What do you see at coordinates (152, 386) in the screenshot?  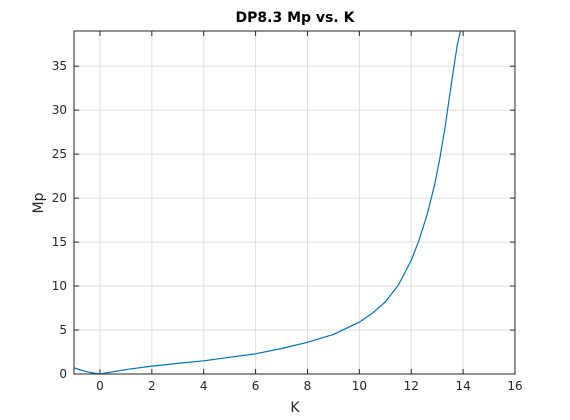 I see `x-tick-label: 2` at bounding box center [152, 386].